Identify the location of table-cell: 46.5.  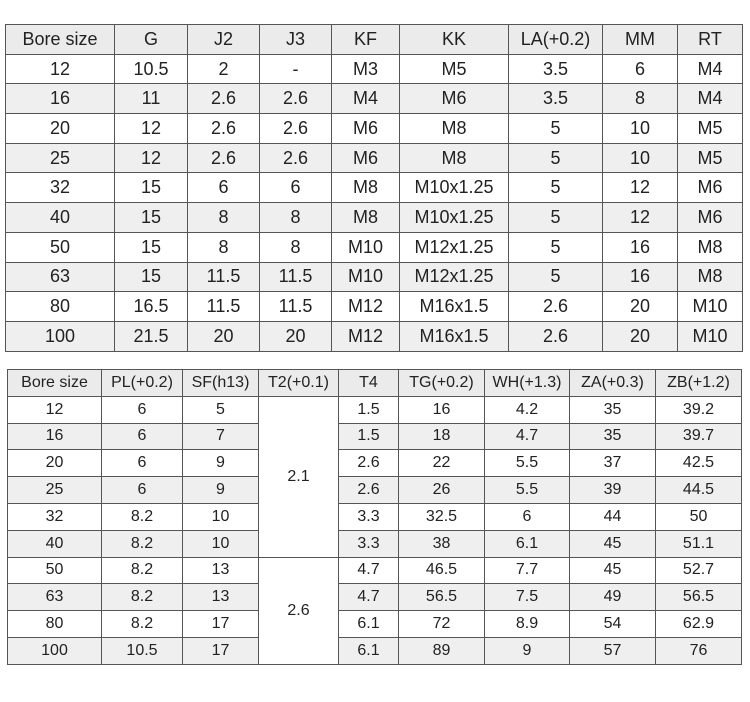
(441, 570).